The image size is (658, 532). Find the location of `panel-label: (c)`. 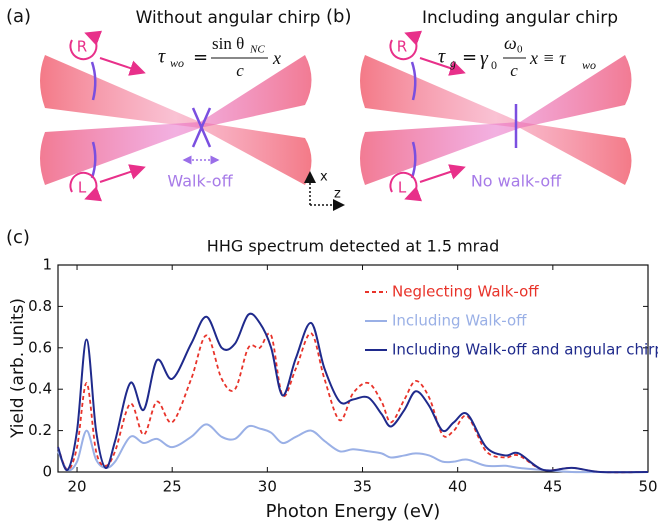

panel-label: (c) is located at coordinates (18, 237).